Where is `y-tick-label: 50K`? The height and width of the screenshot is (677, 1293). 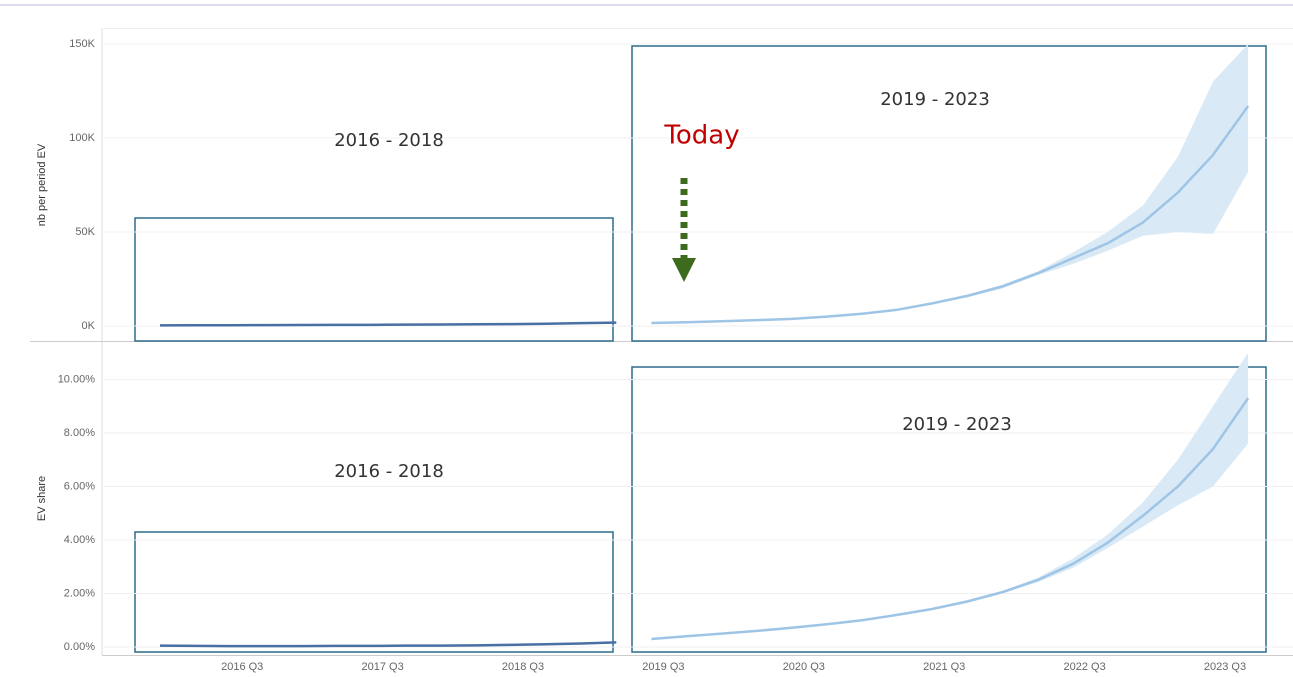
y-tick-label: 50K is located at coordinates (85, 232).